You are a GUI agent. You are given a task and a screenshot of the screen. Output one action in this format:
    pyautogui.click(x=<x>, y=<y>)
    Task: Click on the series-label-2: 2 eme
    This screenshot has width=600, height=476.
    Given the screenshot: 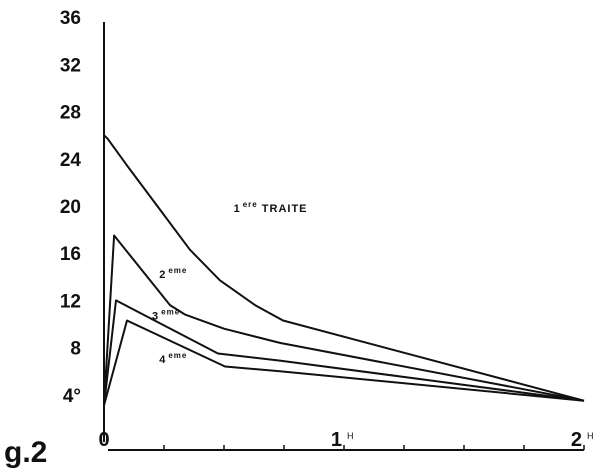 What is the action you would take?
    pyautogui.click(x=173, y=273)
    